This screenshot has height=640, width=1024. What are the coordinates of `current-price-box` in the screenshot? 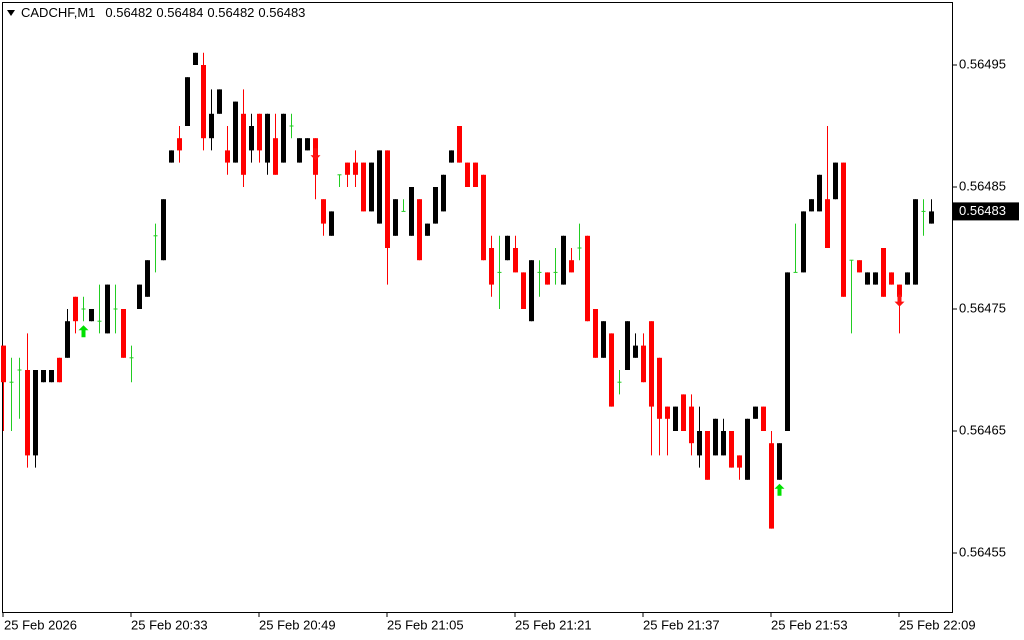 It's located at (986, 211).